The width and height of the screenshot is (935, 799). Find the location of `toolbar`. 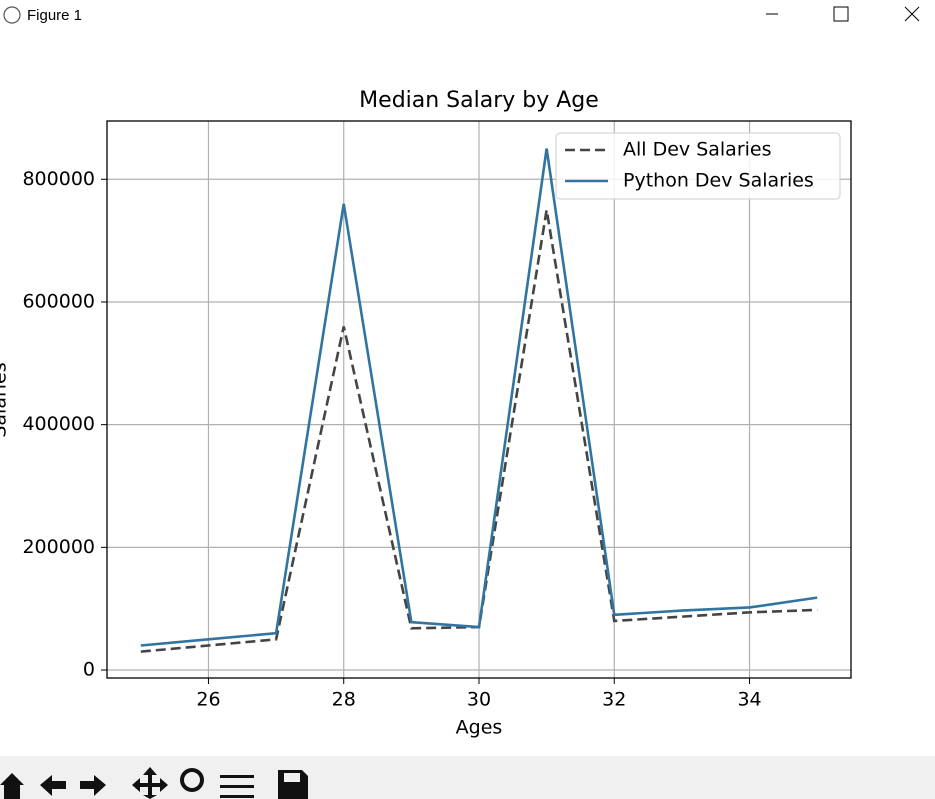

toolbar is located at coordinates (467, 777).